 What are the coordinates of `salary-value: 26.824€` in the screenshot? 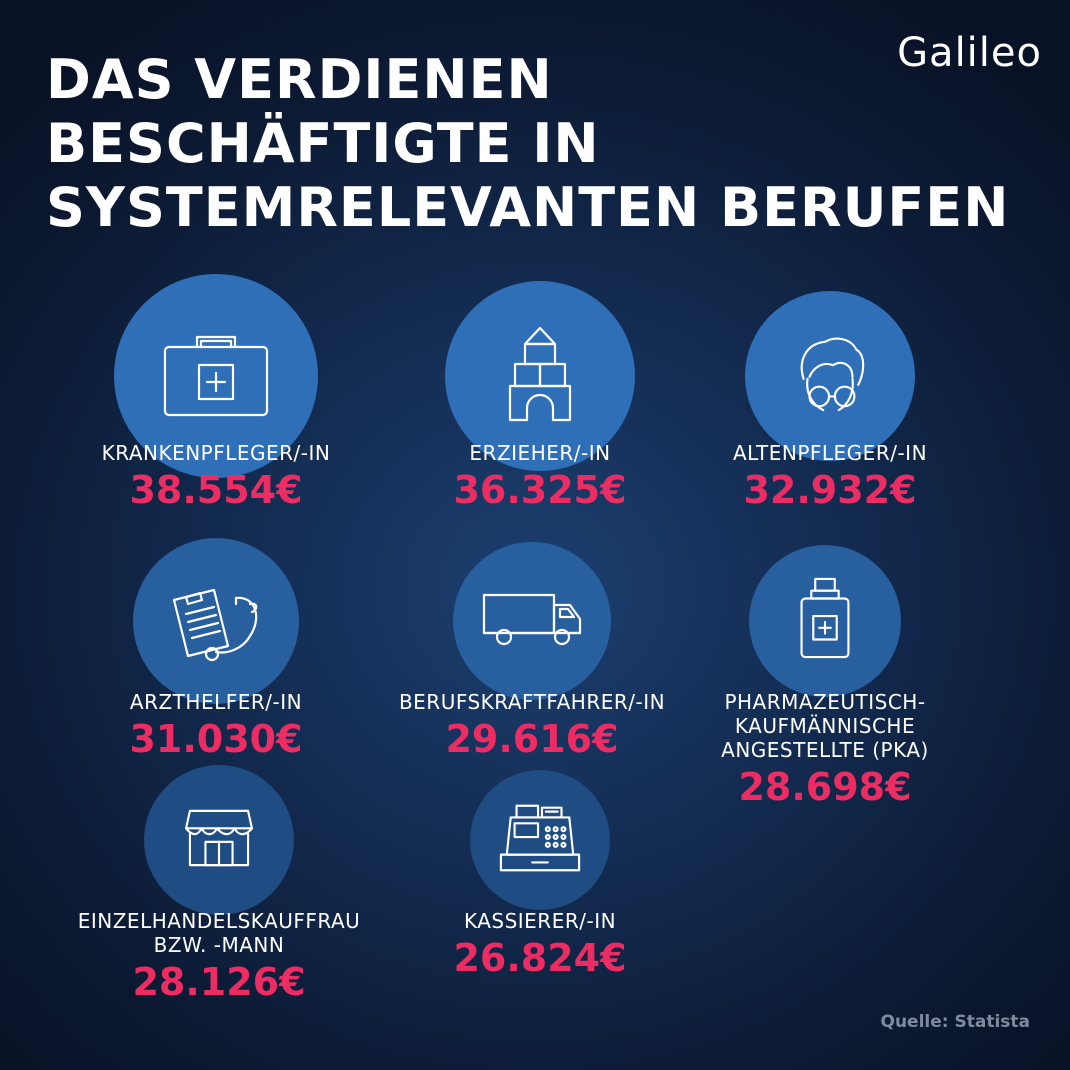 It's located at (540, 958).